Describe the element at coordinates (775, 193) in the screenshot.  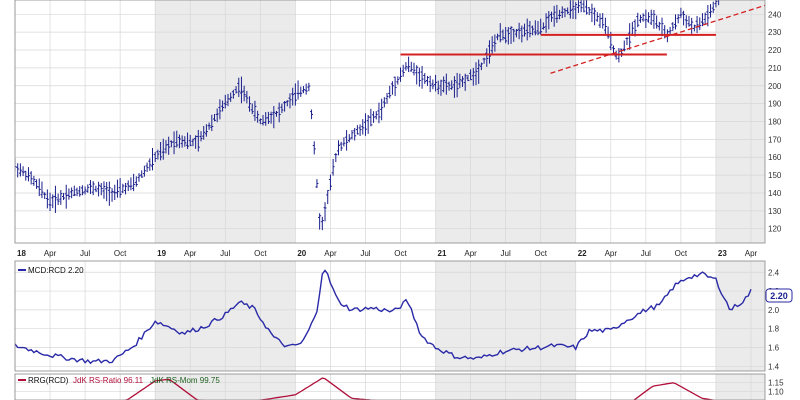
I see `price-y-tick-label: 140` at that location.